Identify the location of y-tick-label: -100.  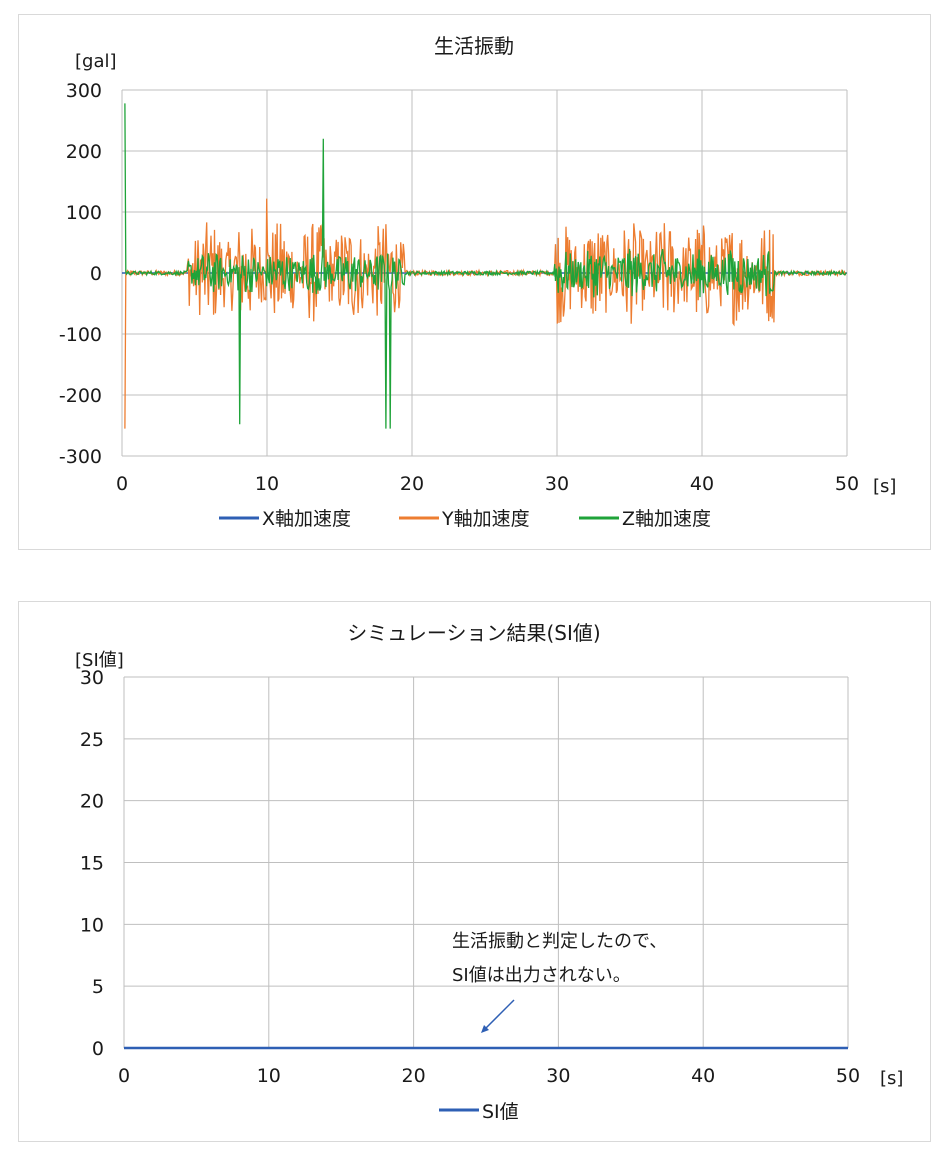
(80, 335).